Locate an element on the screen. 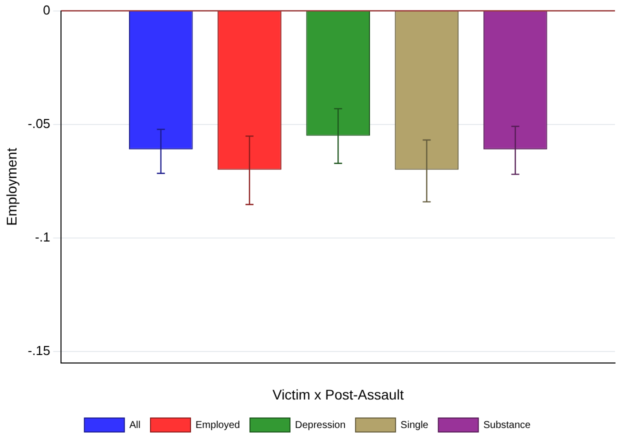 The image size is (621, 442). x-axis-title: Victim x Post-Assault is located at coordinates (338, 394).